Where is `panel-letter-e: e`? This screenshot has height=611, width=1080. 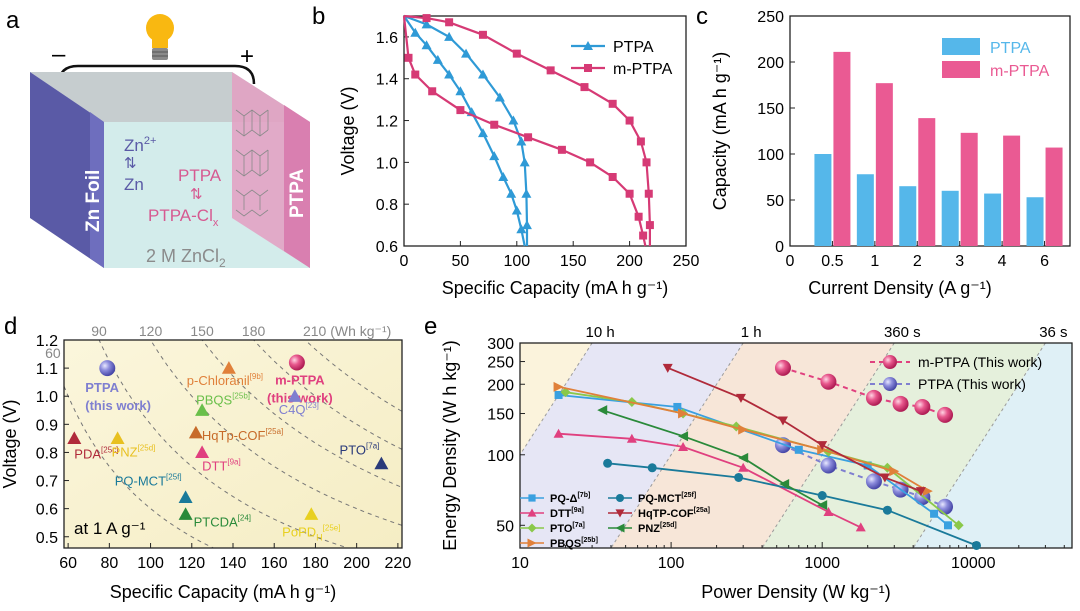 panel-letter-e: e is located at coordinates (430, 326).